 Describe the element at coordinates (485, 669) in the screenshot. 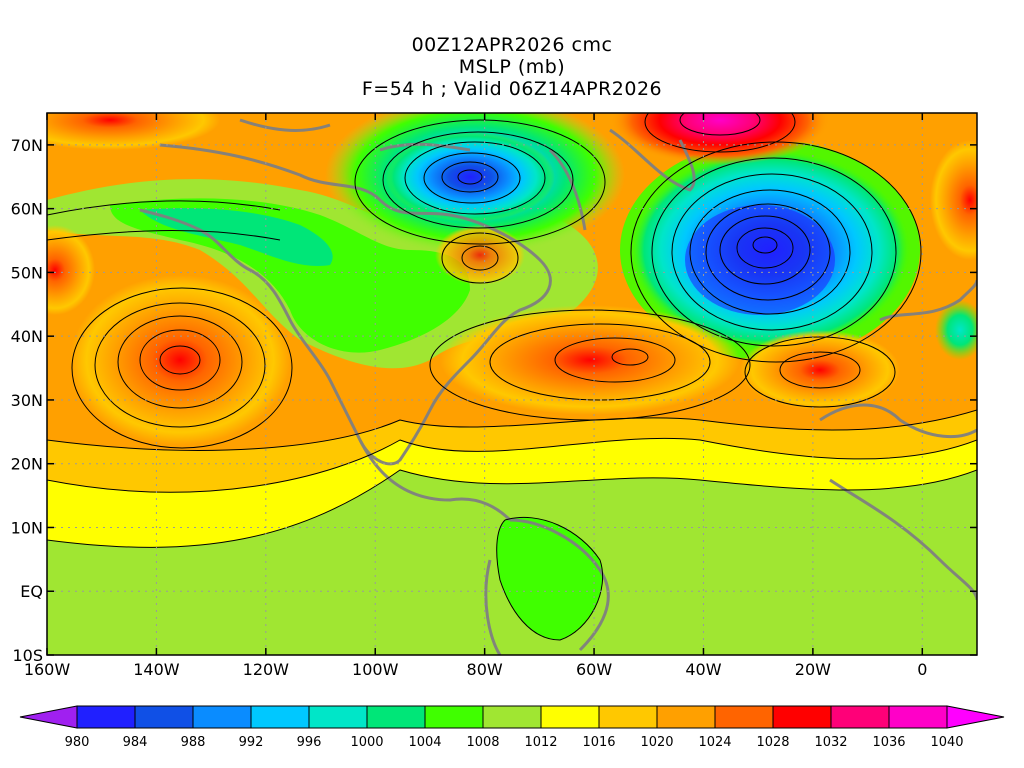

I see `lon-label: 80W` at that location.